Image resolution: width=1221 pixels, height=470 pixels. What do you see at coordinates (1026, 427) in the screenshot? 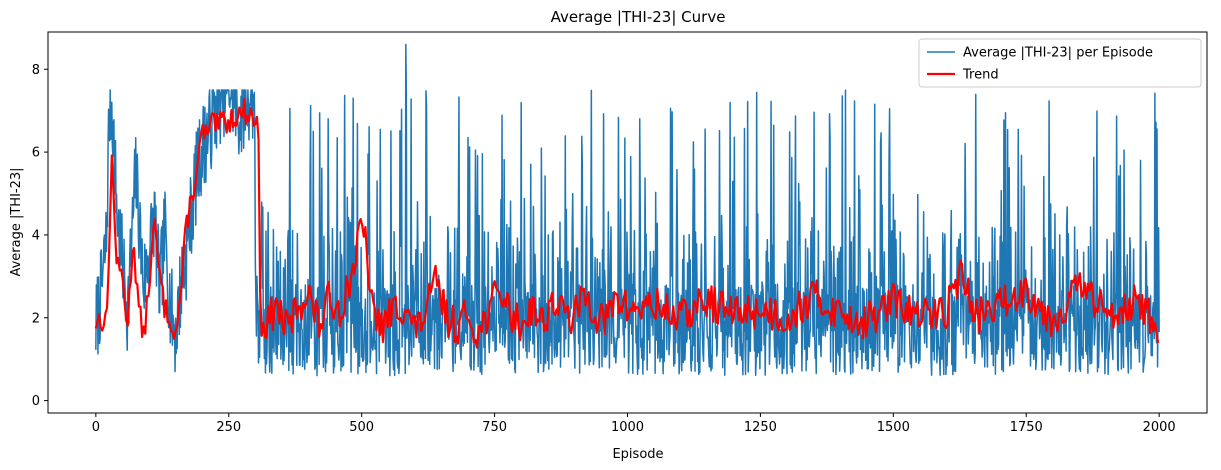
I see `x-tick-label: 1750` at bounding box center [1026, 427].